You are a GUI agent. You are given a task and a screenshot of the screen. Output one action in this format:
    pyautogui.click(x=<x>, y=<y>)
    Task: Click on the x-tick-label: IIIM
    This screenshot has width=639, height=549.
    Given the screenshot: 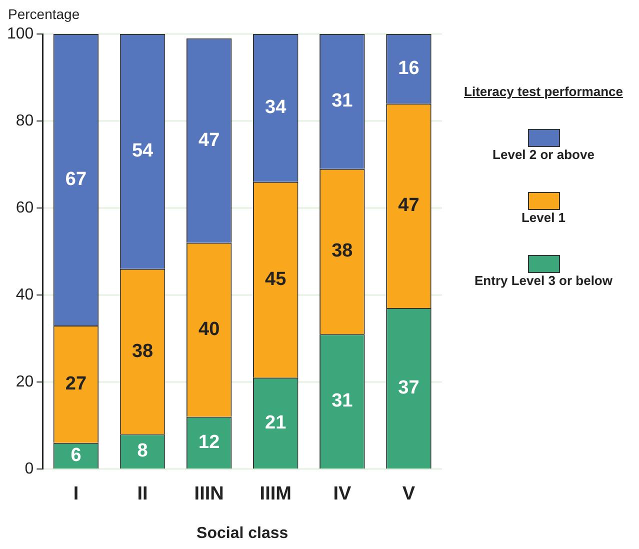 What is the action you would take?
    pyautogui.click(x=276, y=494)
    